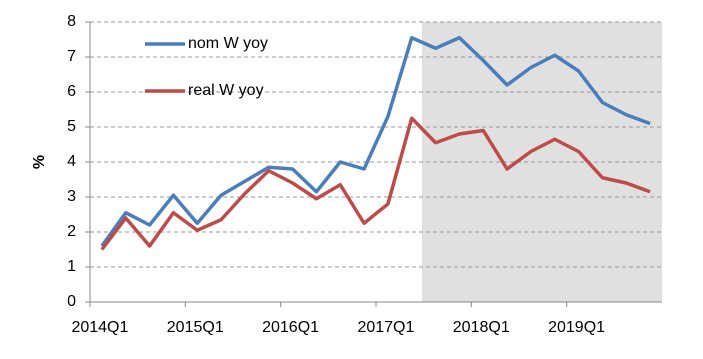 This screenshot has height=359, width=703. What do you see at coordinates (290, 327) in the screenshot?
I see `x-tick-label: 2016Q1` at bounding box center [290, 327].